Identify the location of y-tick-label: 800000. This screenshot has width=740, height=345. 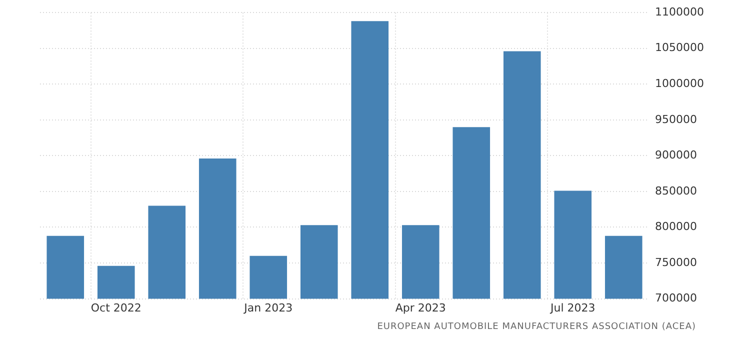
(676, 227).